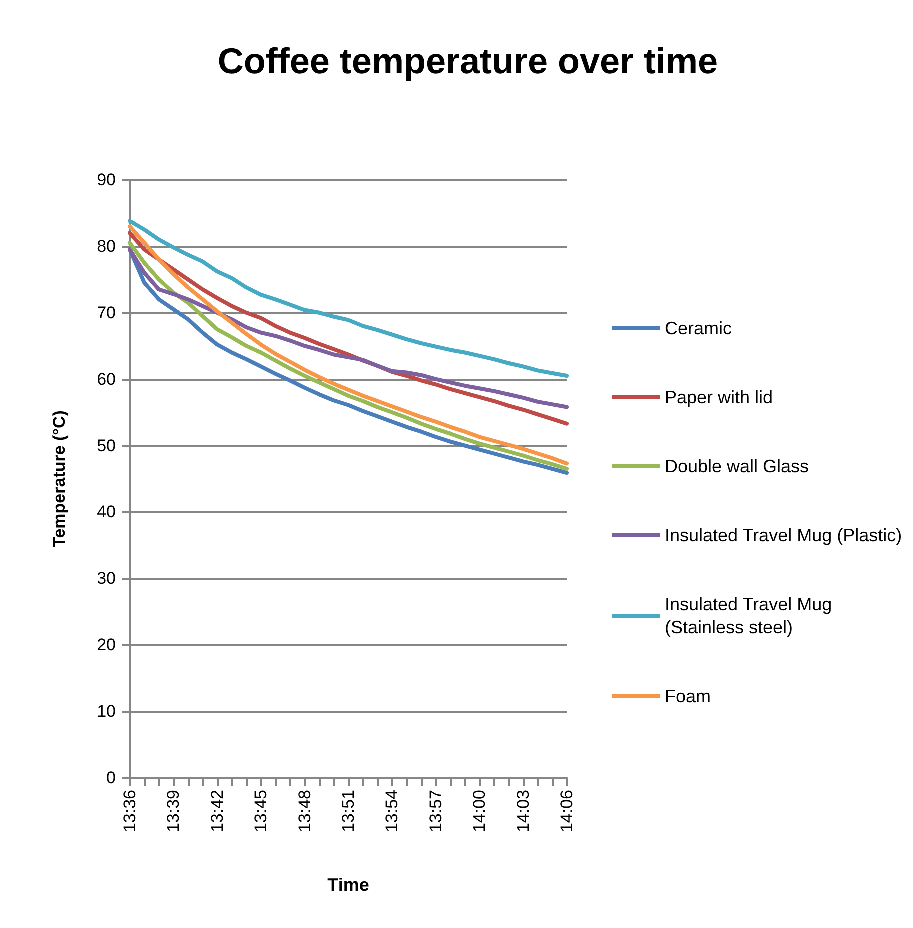 This screenshot has width=913, height=928. What do you see at coordinates (174, 811) in the screenshot?
I see `x-tick-label: 13:39` at bounding box center [174, 811].